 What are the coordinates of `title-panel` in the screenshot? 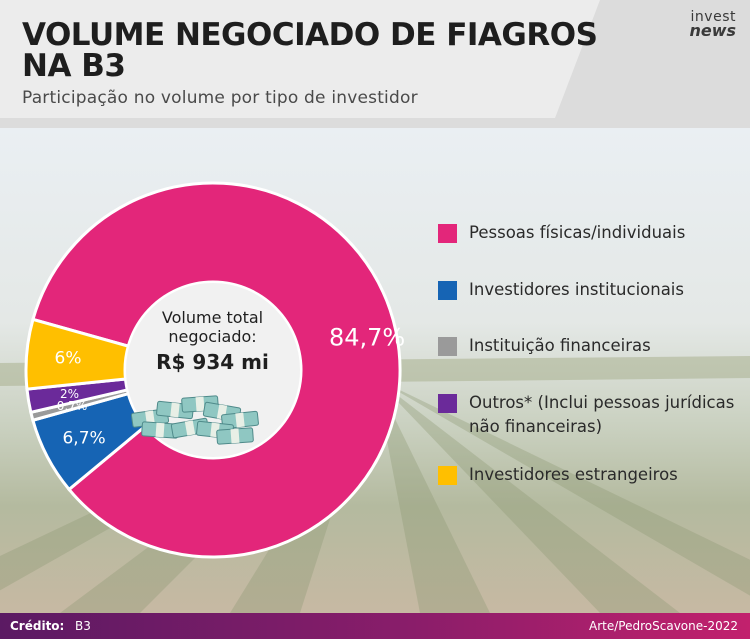 It's located at (300, 59).